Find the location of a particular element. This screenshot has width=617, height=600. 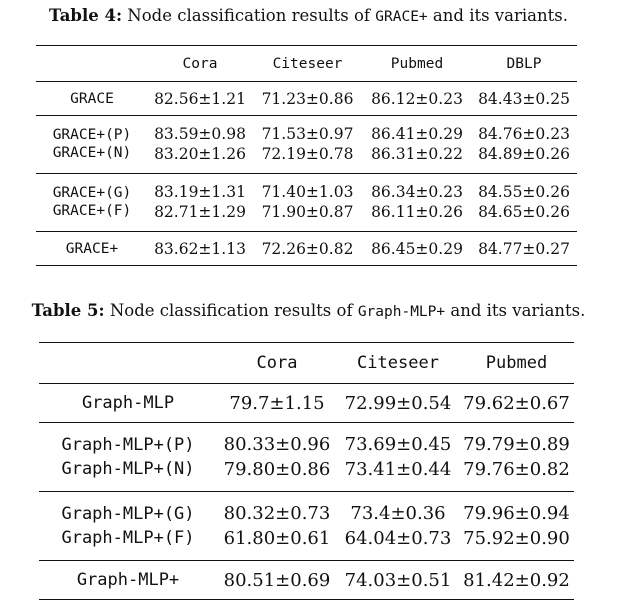

cell-value: 79.80±0.86 is located at coordinates (277, 469).